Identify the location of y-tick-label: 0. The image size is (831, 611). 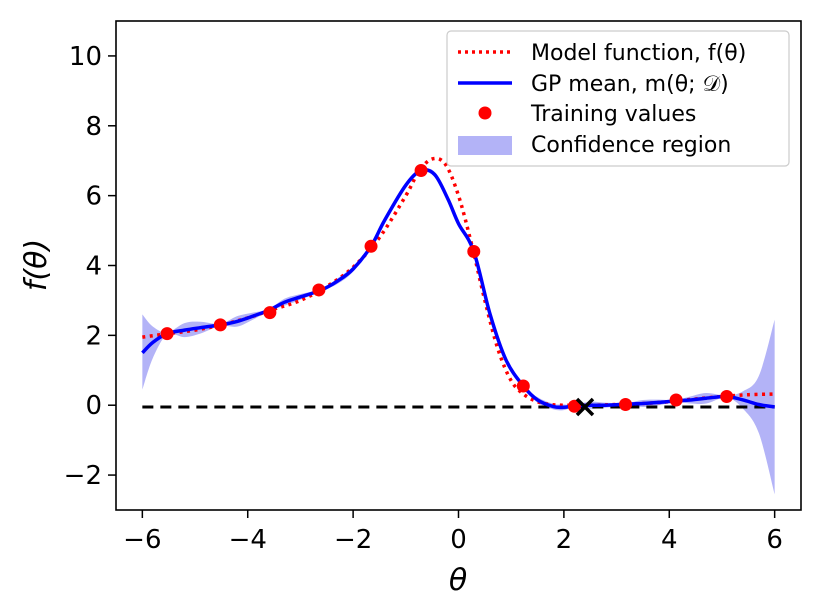
(93, 406).